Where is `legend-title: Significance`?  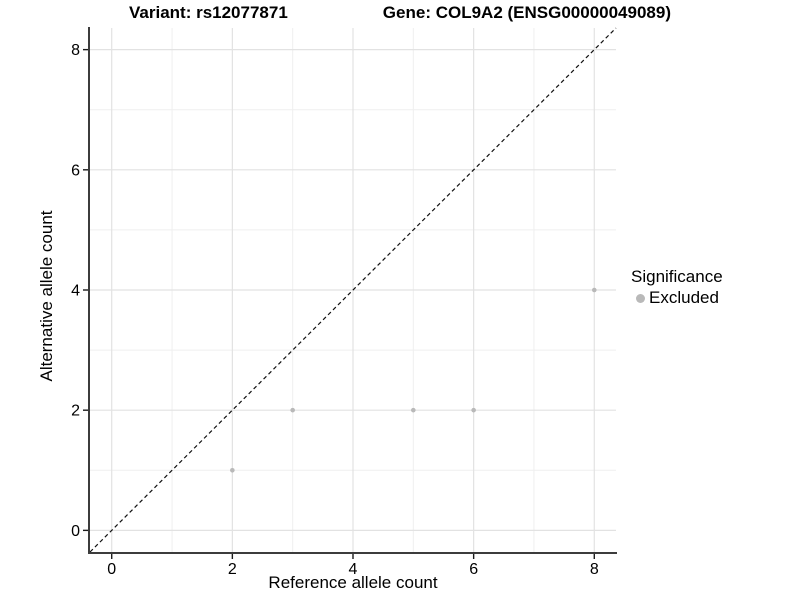
legend-title: Significance is located at coordinates (677, 276).